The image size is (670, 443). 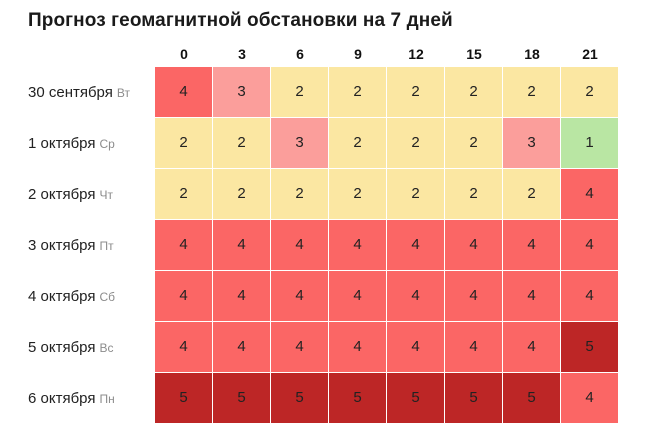 I want to click on hour-header: 18, so click(x=532, y=54).